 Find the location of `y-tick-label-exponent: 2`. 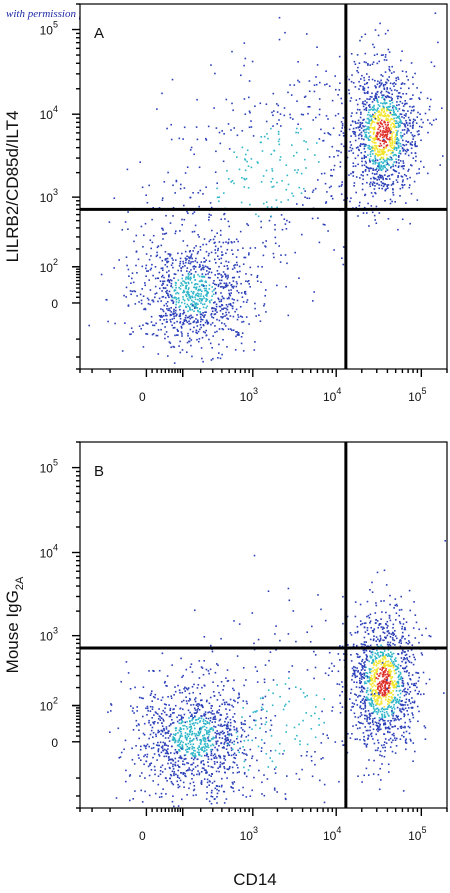

y-tick-label-exponent: 2 is located at coordinates (55, 262).